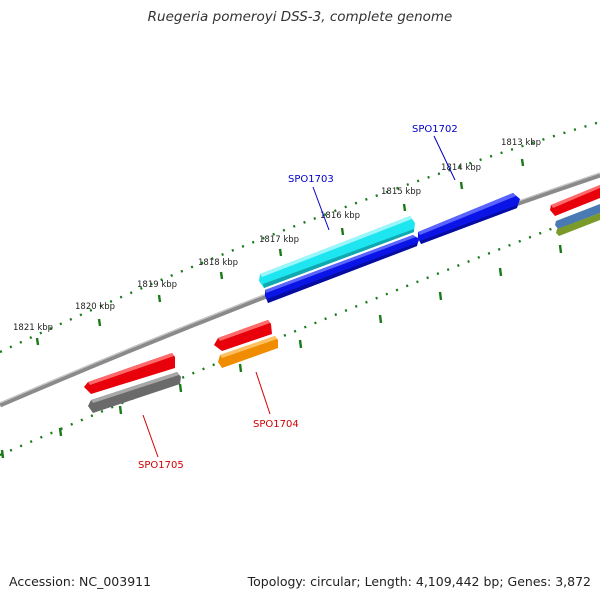 This screenshot has width=600, height=600. Describe the element at coordinates (279, 240) in the screenshot. I see `tick-label-1817: 1817 kbp` at that location.